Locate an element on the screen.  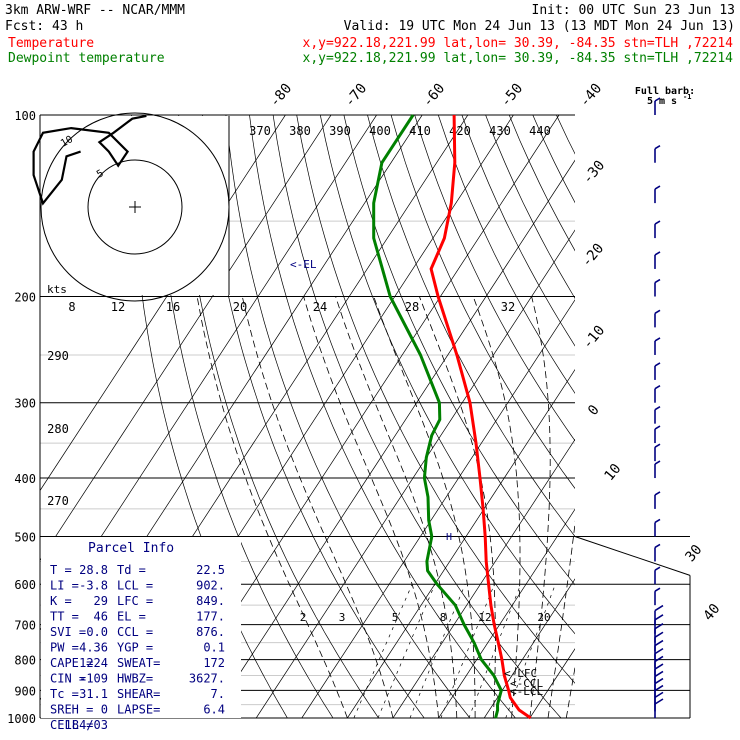
parcel-row-2-cell-2: LFC = is located at coordinates (135, 601).